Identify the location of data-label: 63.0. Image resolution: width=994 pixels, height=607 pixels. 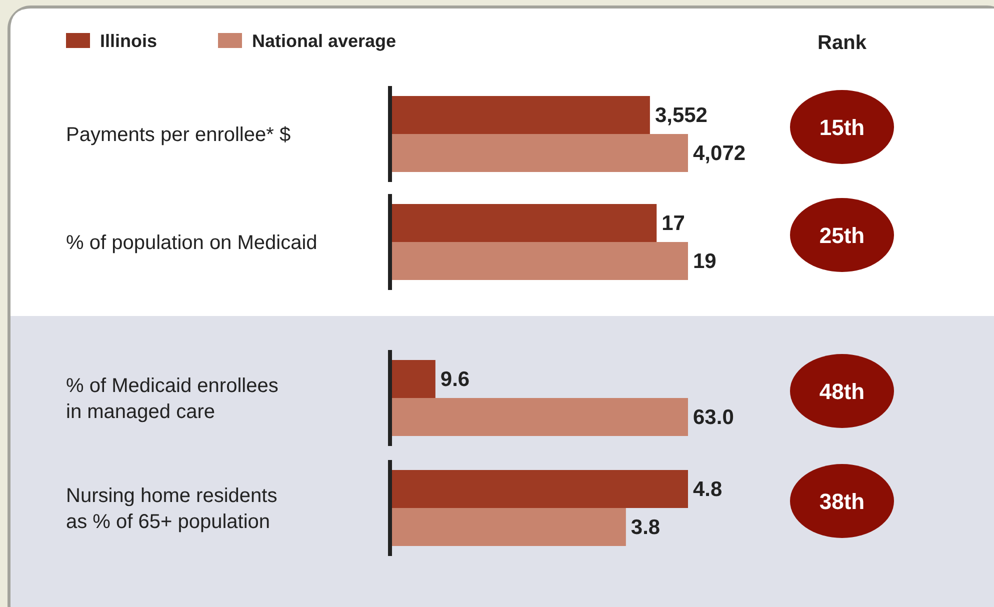
(713, 417).